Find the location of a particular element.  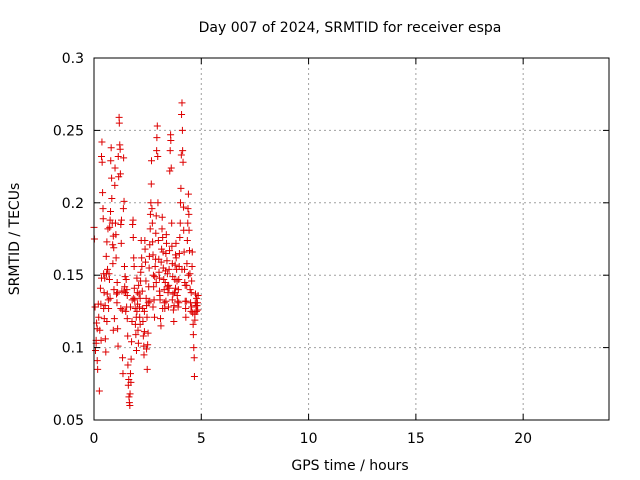

y-axis-title: SRMTID / TECUs is located at coordinates (15, 239).